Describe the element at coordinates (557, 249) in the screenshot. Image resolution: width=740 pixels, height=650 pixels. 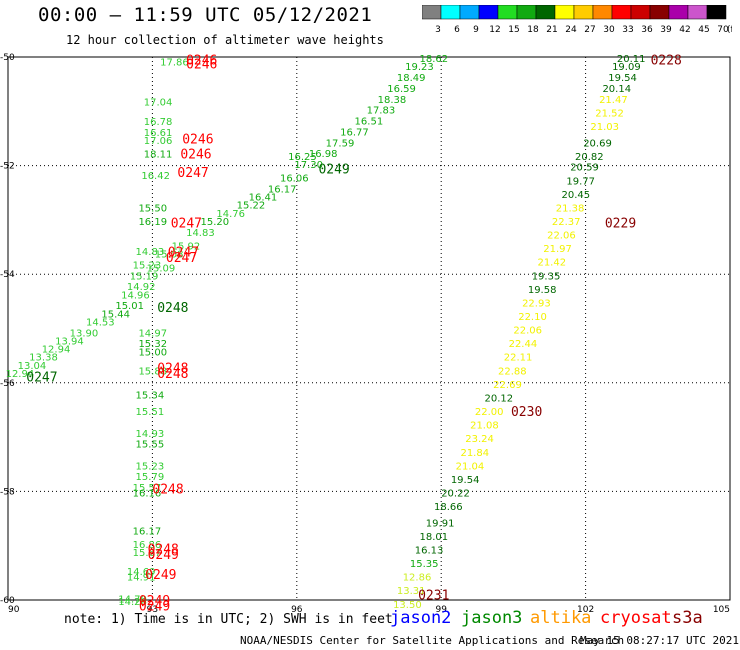
I see `wave-height-label: 21.97` at that location.